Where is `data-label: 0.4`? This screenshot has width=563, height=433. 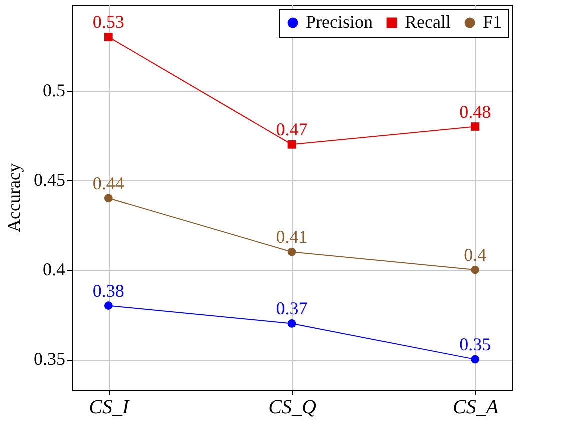 data-label: 0.4 is located at coordinates (475, 255).